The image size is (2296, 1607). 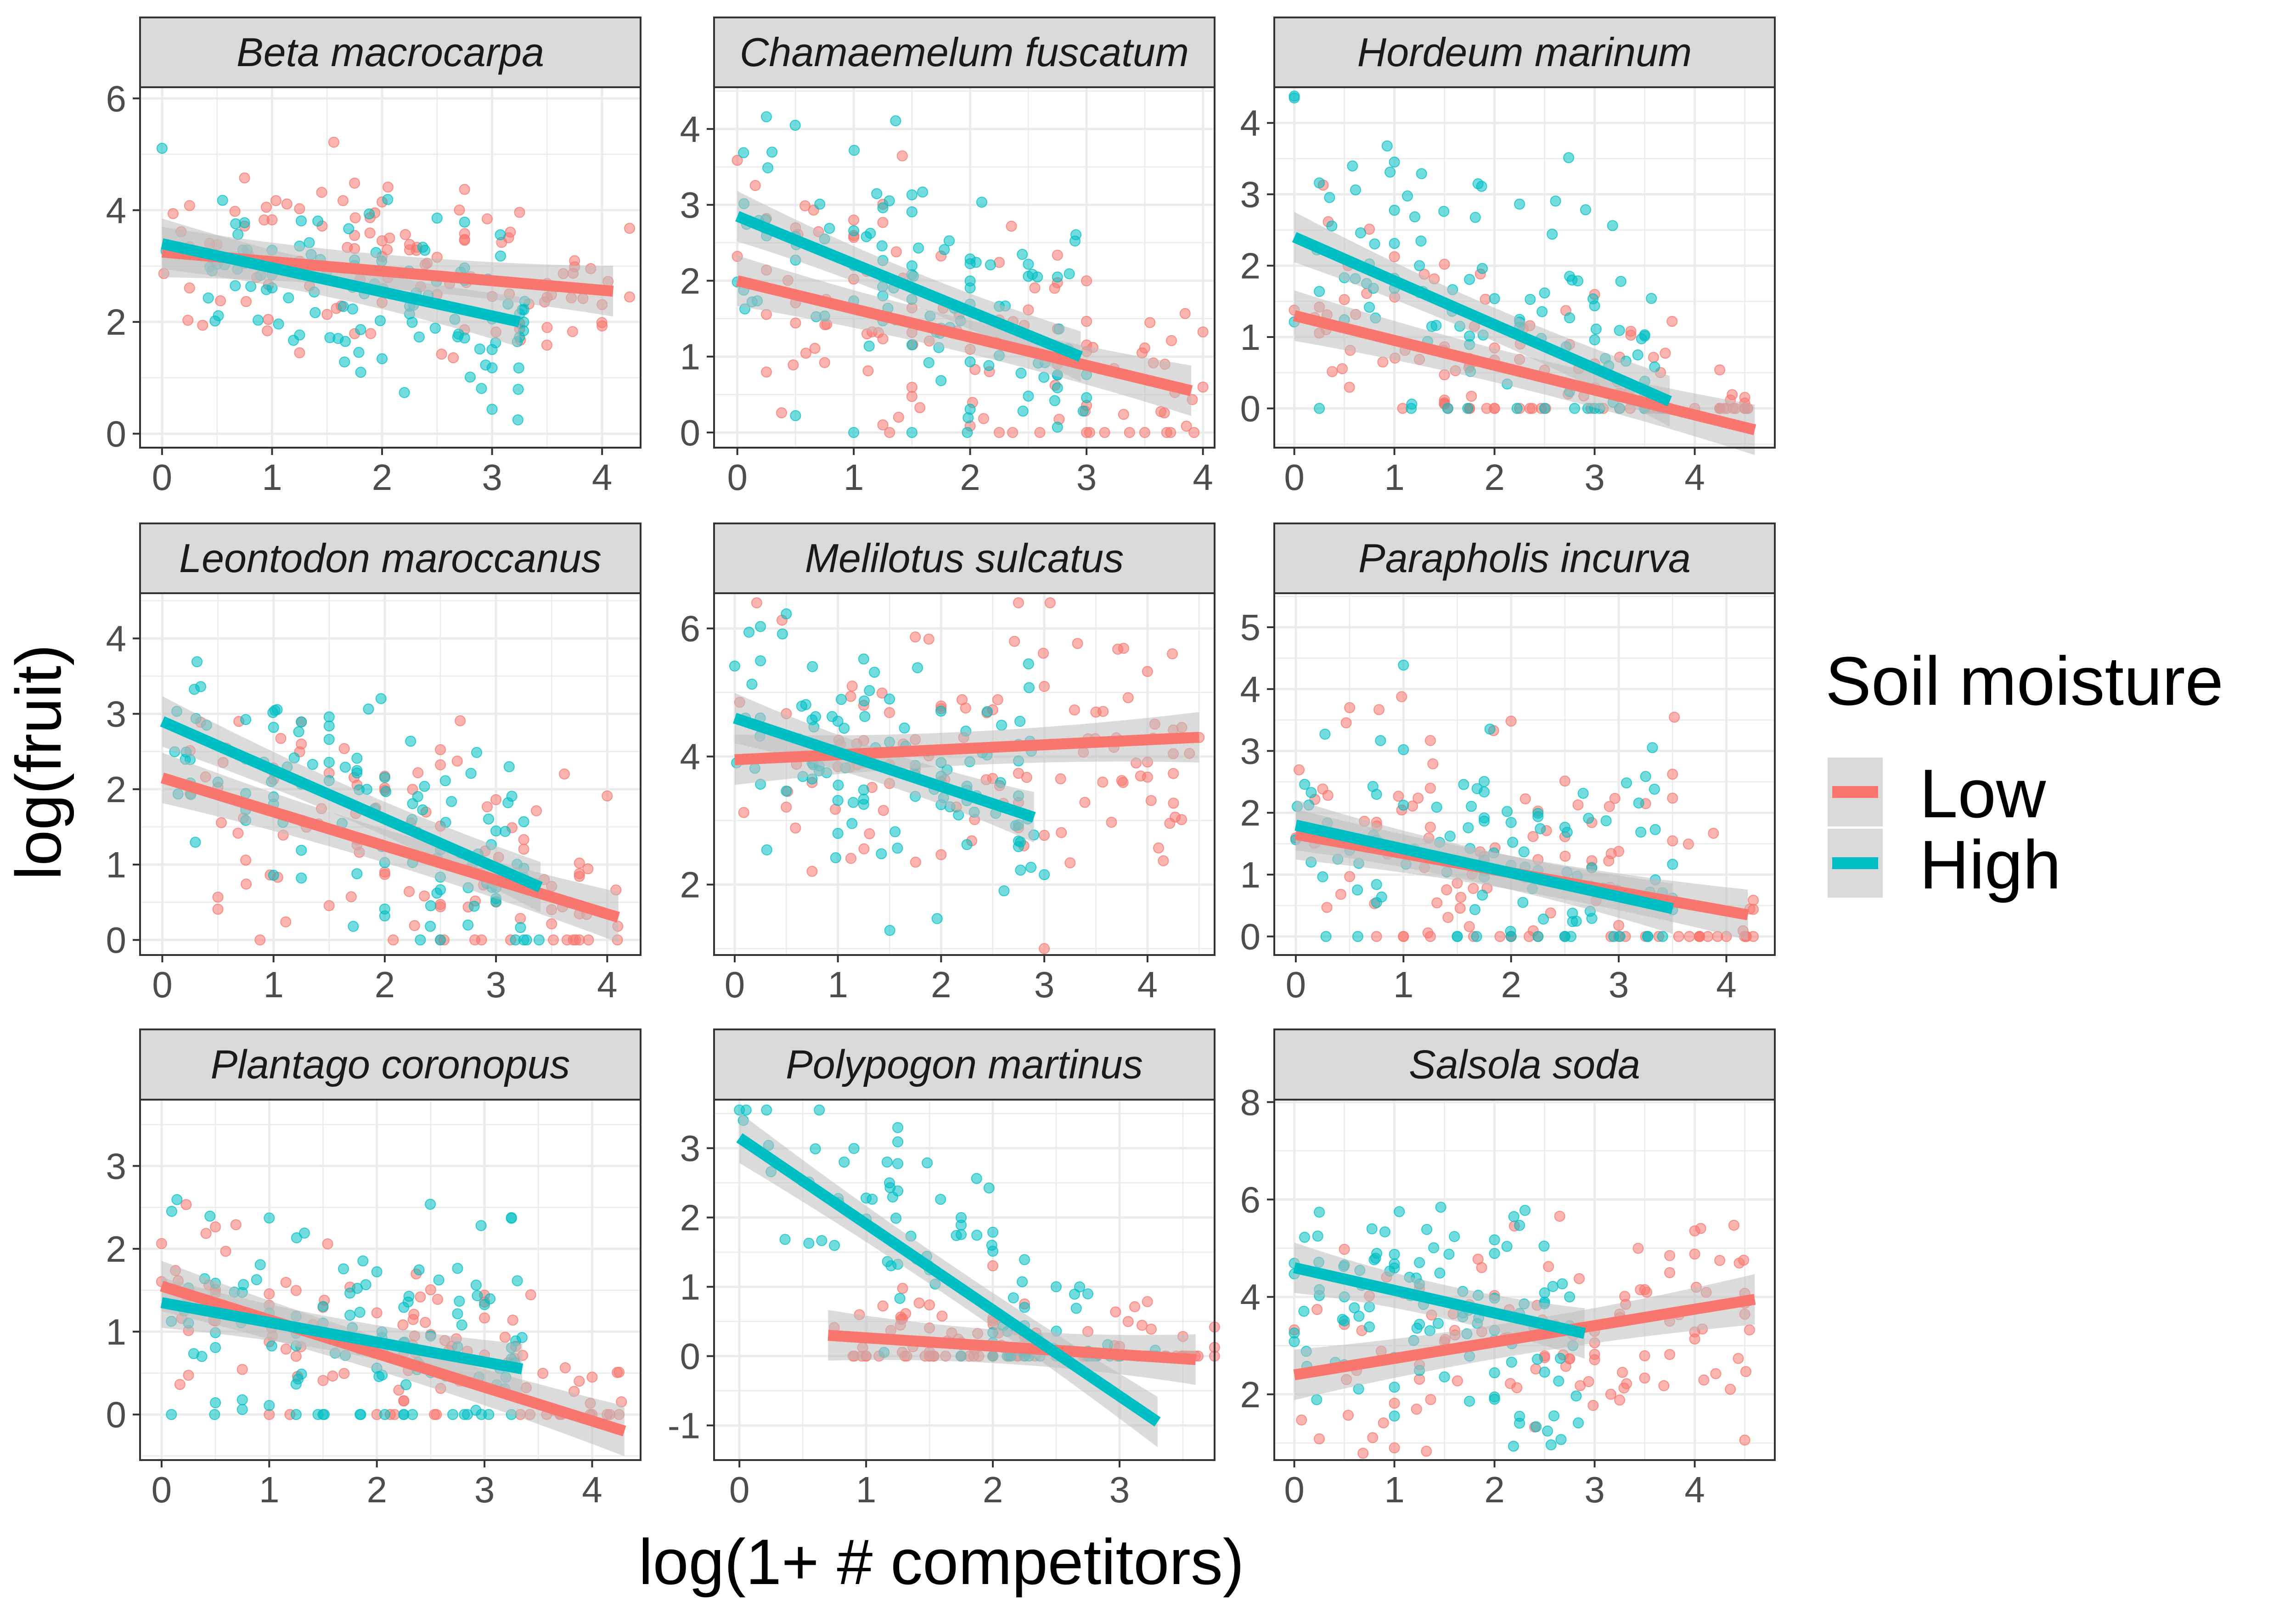 What do you see at coordinates (592, 1489) in the screenshot?
I see `x-tick-label: 4` at bounding box center [592, 1489].